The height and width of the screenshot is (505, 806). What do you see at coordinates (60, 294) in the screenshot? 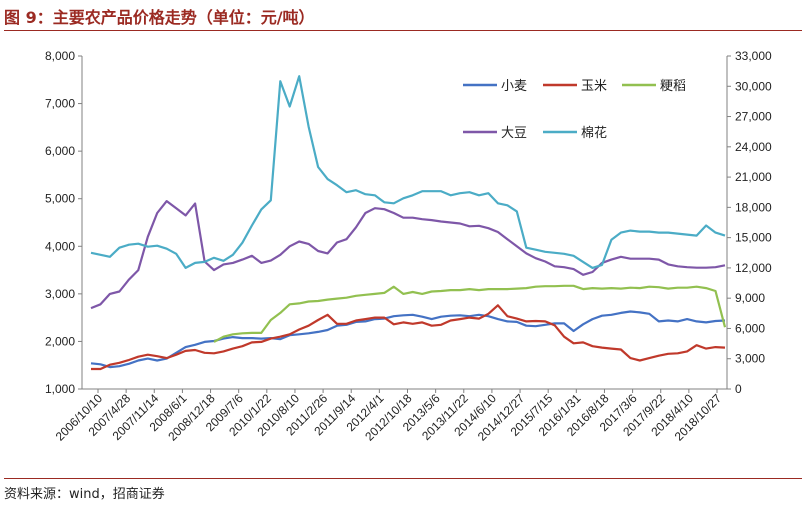
I see `left-tick-label: 3,000` at bounding box center [60, 294].